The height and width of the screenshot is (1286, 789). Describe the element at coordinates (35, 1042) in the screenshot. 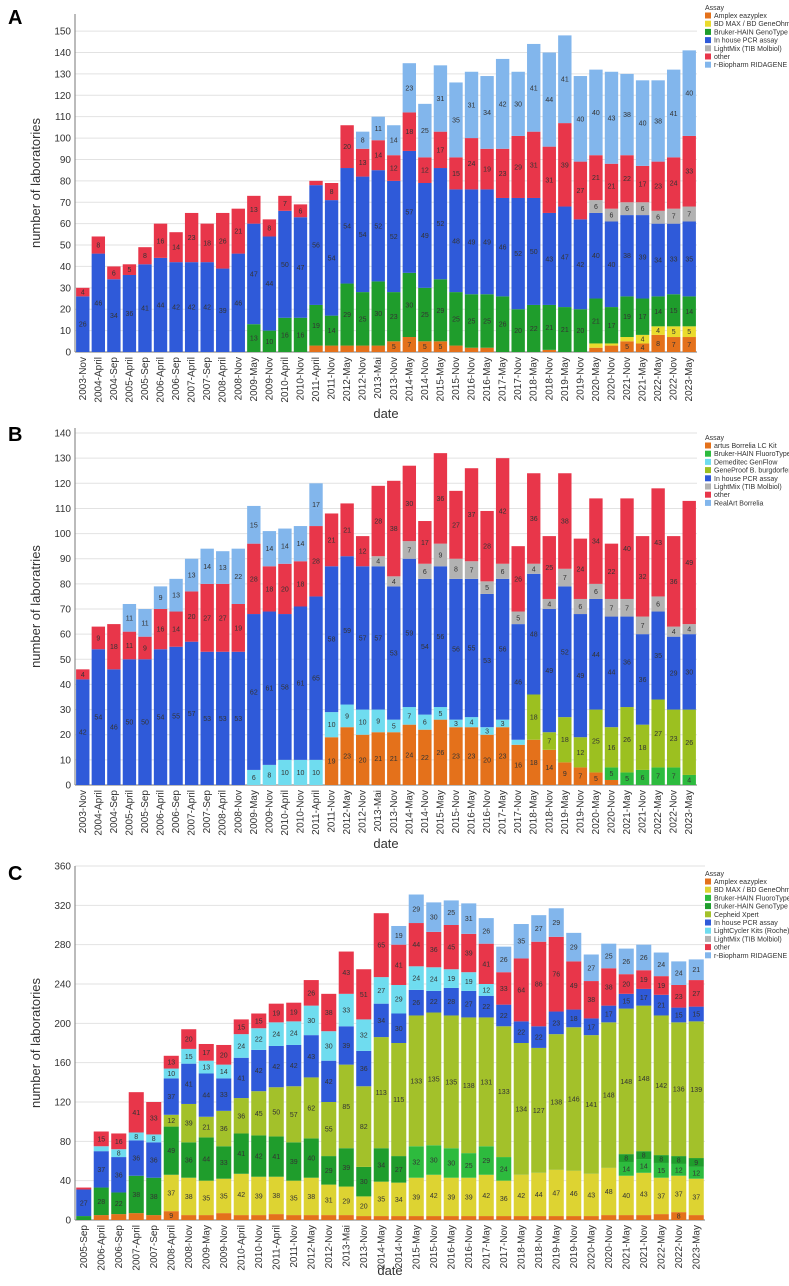

I see `y-axis-label: number of laboratories` at that location.